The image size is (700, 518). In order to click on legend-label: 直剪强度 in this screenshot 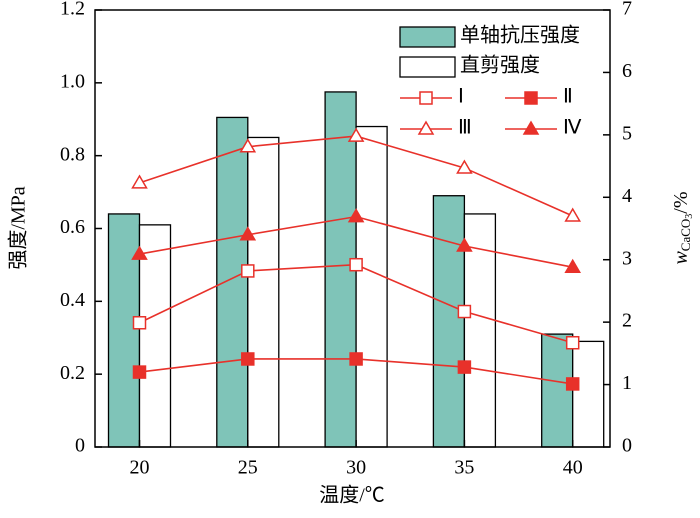, I will do `click(500, 65)`.